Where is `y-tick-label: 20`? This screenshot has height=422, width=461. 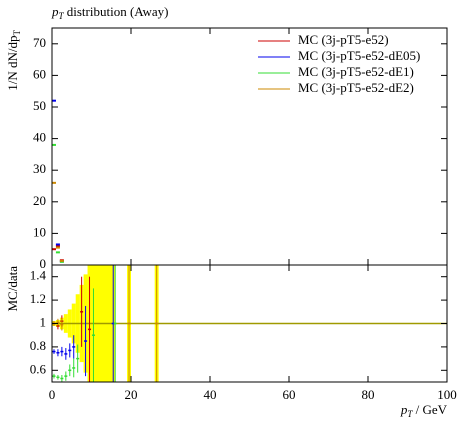
y-tick-label: 20 is located at coordinates (39, 200).